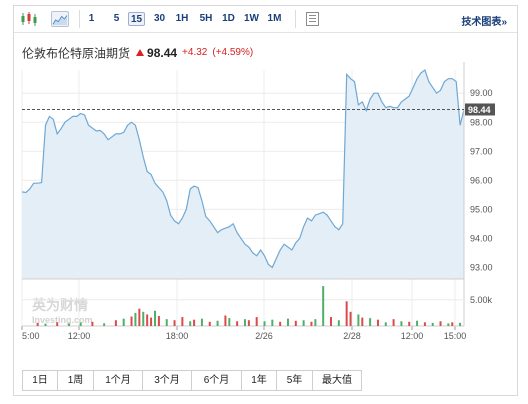 The width and height of the screenshot is (528, 404). I want to click on last-price-tag, so click(480, 109).